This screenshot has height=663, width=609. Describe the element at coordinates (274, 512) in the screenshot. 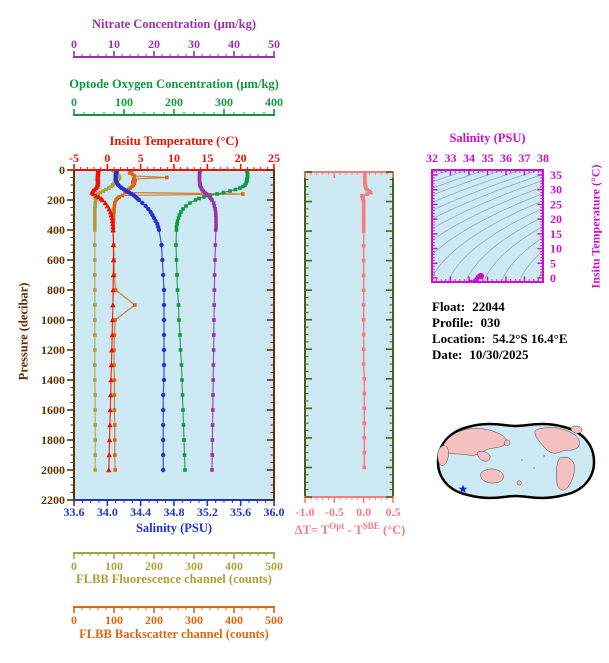

I see `svg-text: 36.0` at that location.